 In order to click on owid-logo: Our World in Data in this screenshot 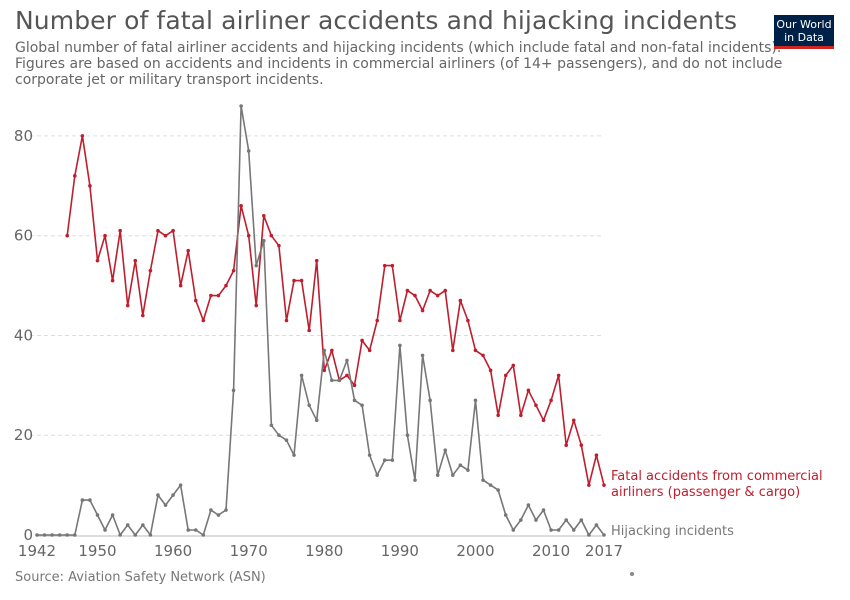, I will do `click(804, 32)`.